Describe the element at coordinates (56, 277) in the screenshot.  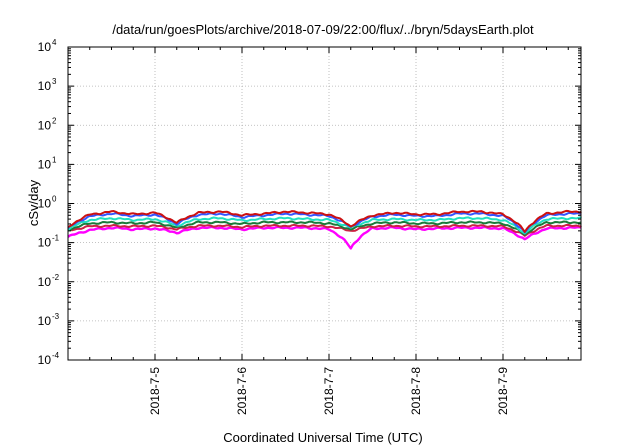
I see `y-tick-exponent: -2` at that location.